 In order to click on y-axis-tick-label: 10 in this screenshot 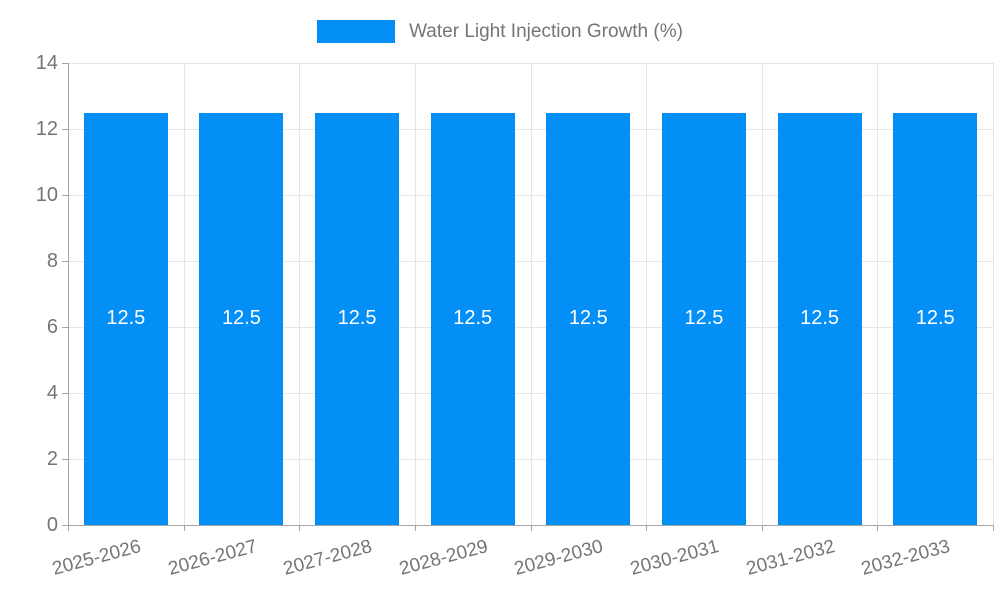, I will do `click(46, 195)`.